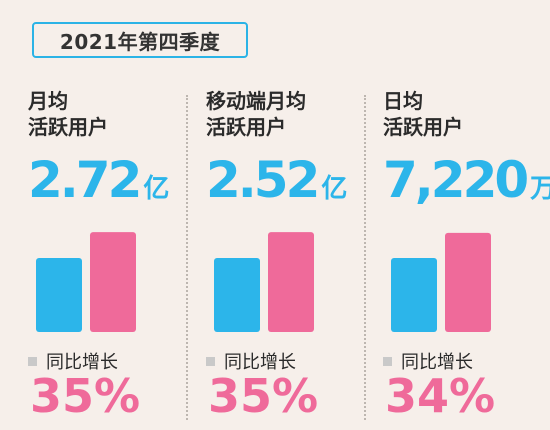 This screenshot has width=550, height=430. I want to click on metric-label: 月均 活跃用户, so click(68, 114).